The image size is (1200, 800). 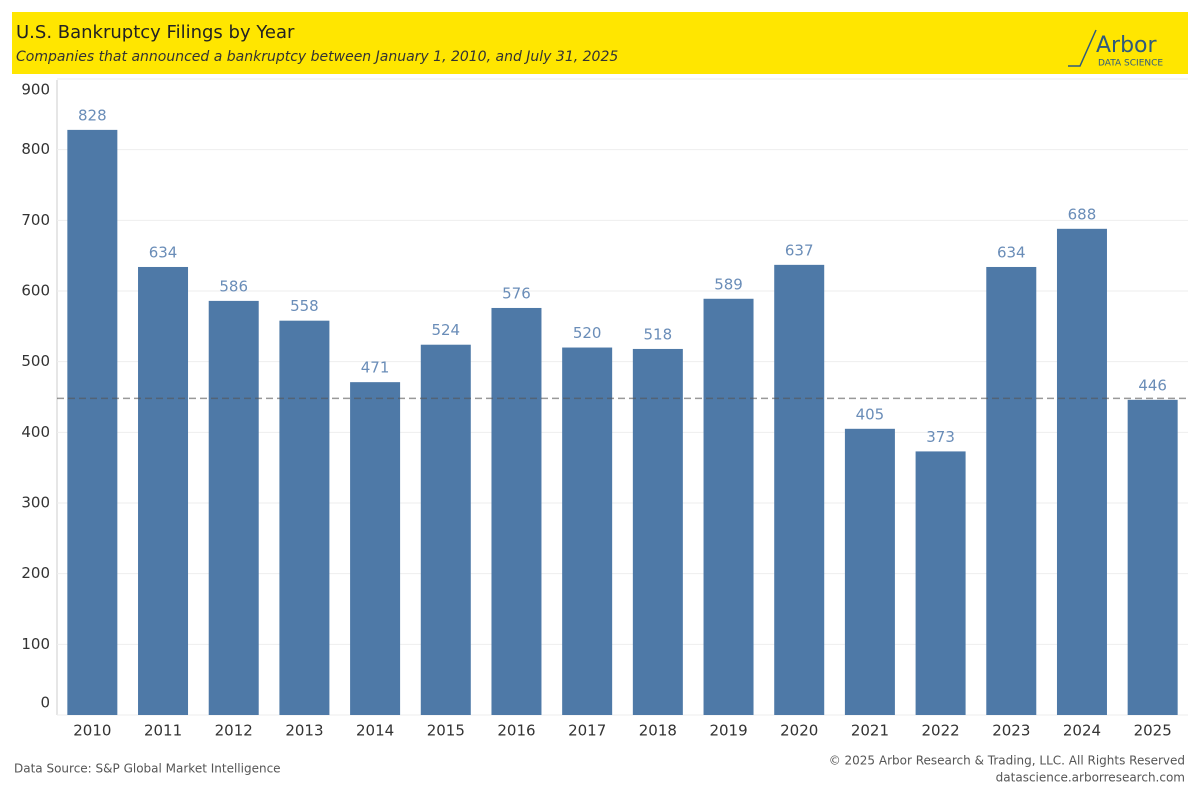 I want to click on header-band, so click(x=600, y=43).